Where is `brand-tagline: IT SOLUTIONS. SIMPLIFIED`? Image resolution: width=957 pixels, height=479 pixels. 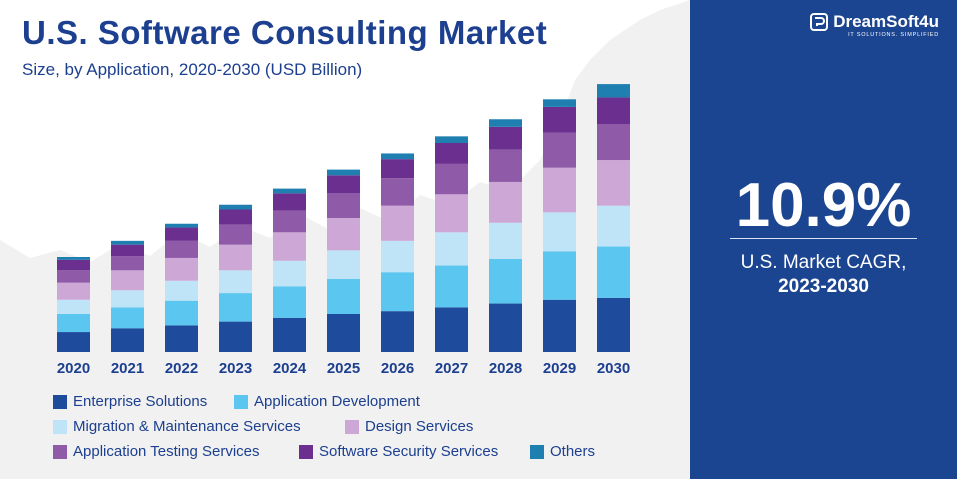
brand-tagline: IT SOLUTIONS. SIMPLIFIED is located at coordinates (893, 35).